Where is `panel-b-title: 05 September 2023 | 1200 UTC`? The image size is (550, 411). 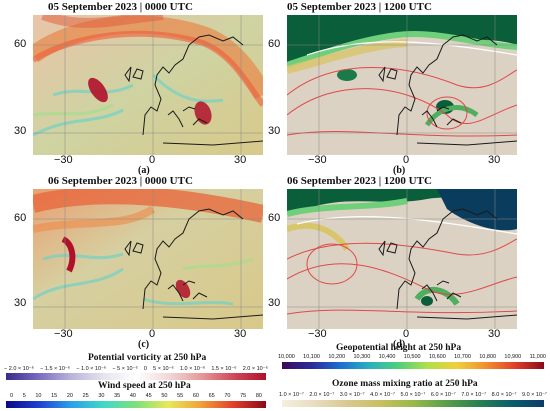
panel-b-title: 05 September 2023 | 1200 UTC is located at coordinates (359, 7).